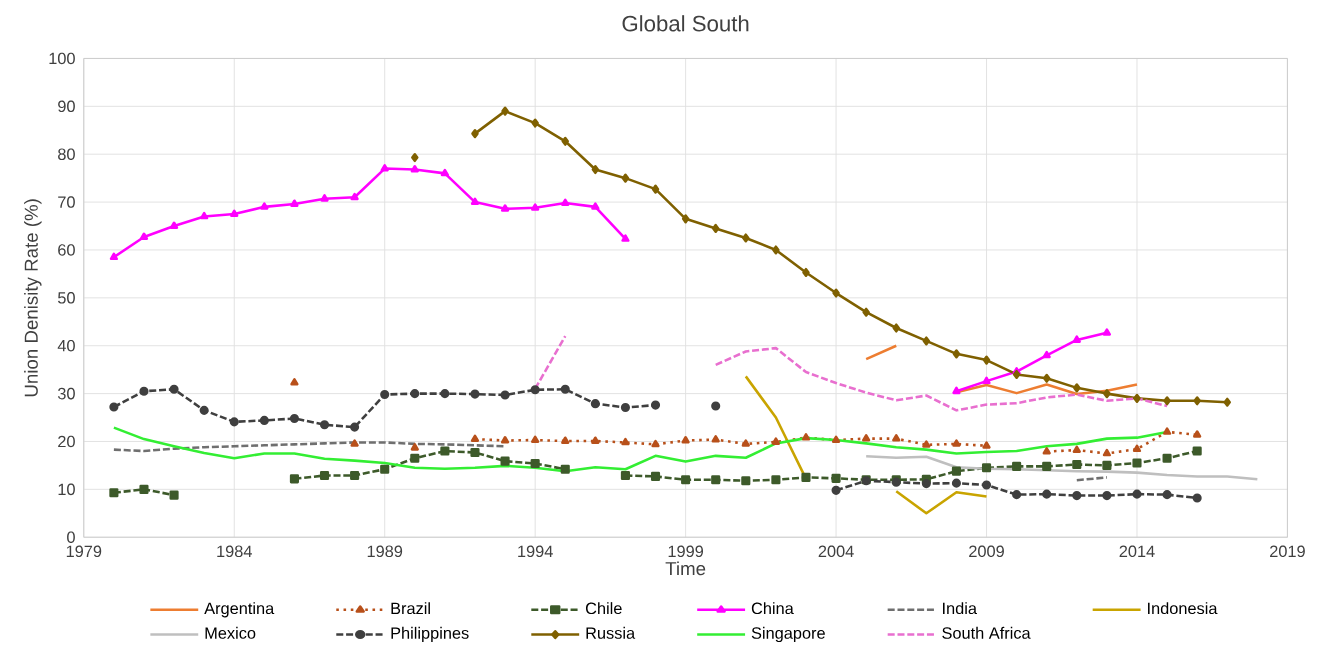  What do you see at coordinates (986, 632) in the screenshot?
I see `legend-label: South Africa` at bounding box center [986, 632].